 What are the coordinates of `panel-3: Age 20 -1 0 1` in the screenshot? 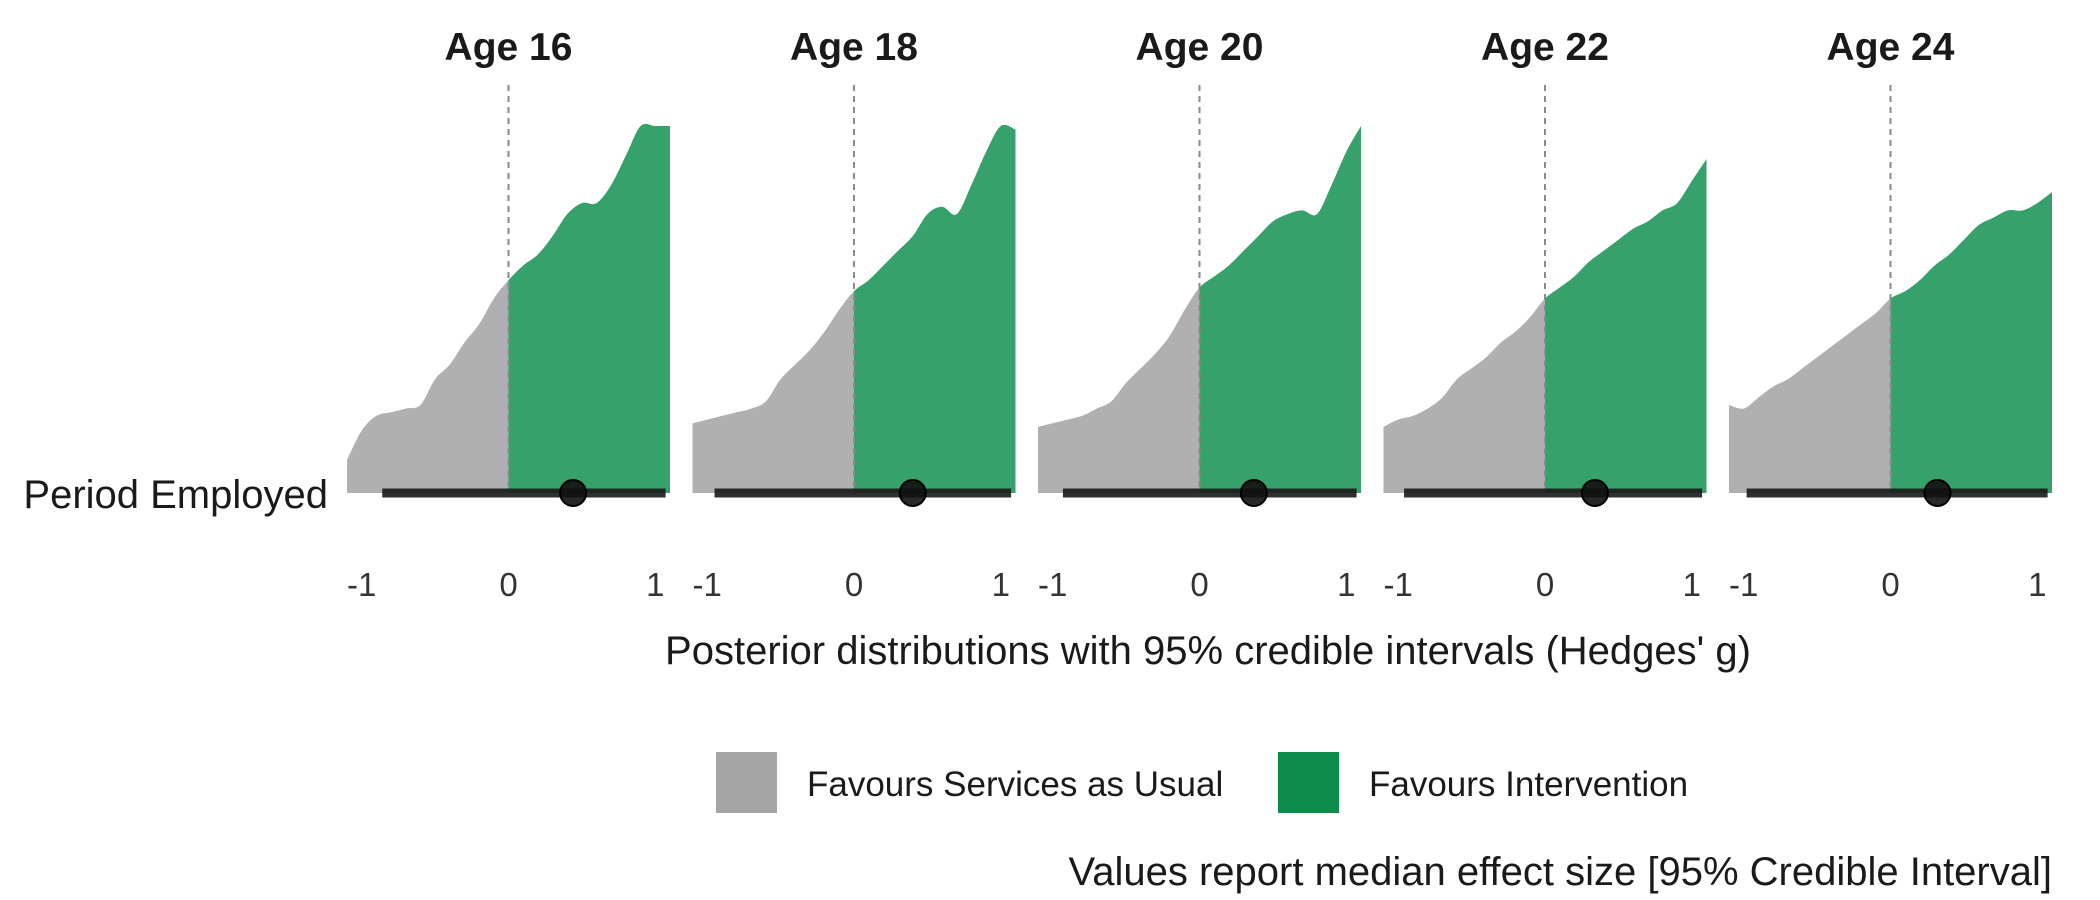 It's located at (1199, 314).